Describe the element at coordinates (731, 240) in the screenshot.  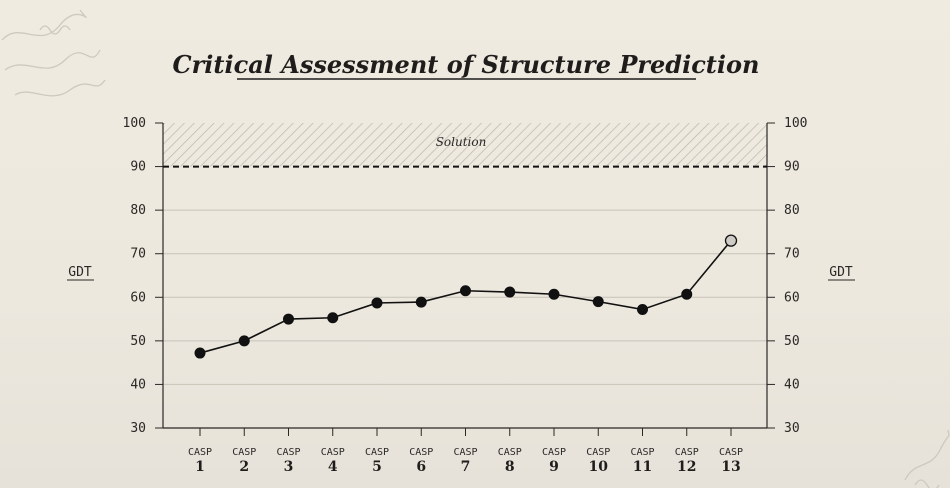
I see `data-point-highlighted` at that location.